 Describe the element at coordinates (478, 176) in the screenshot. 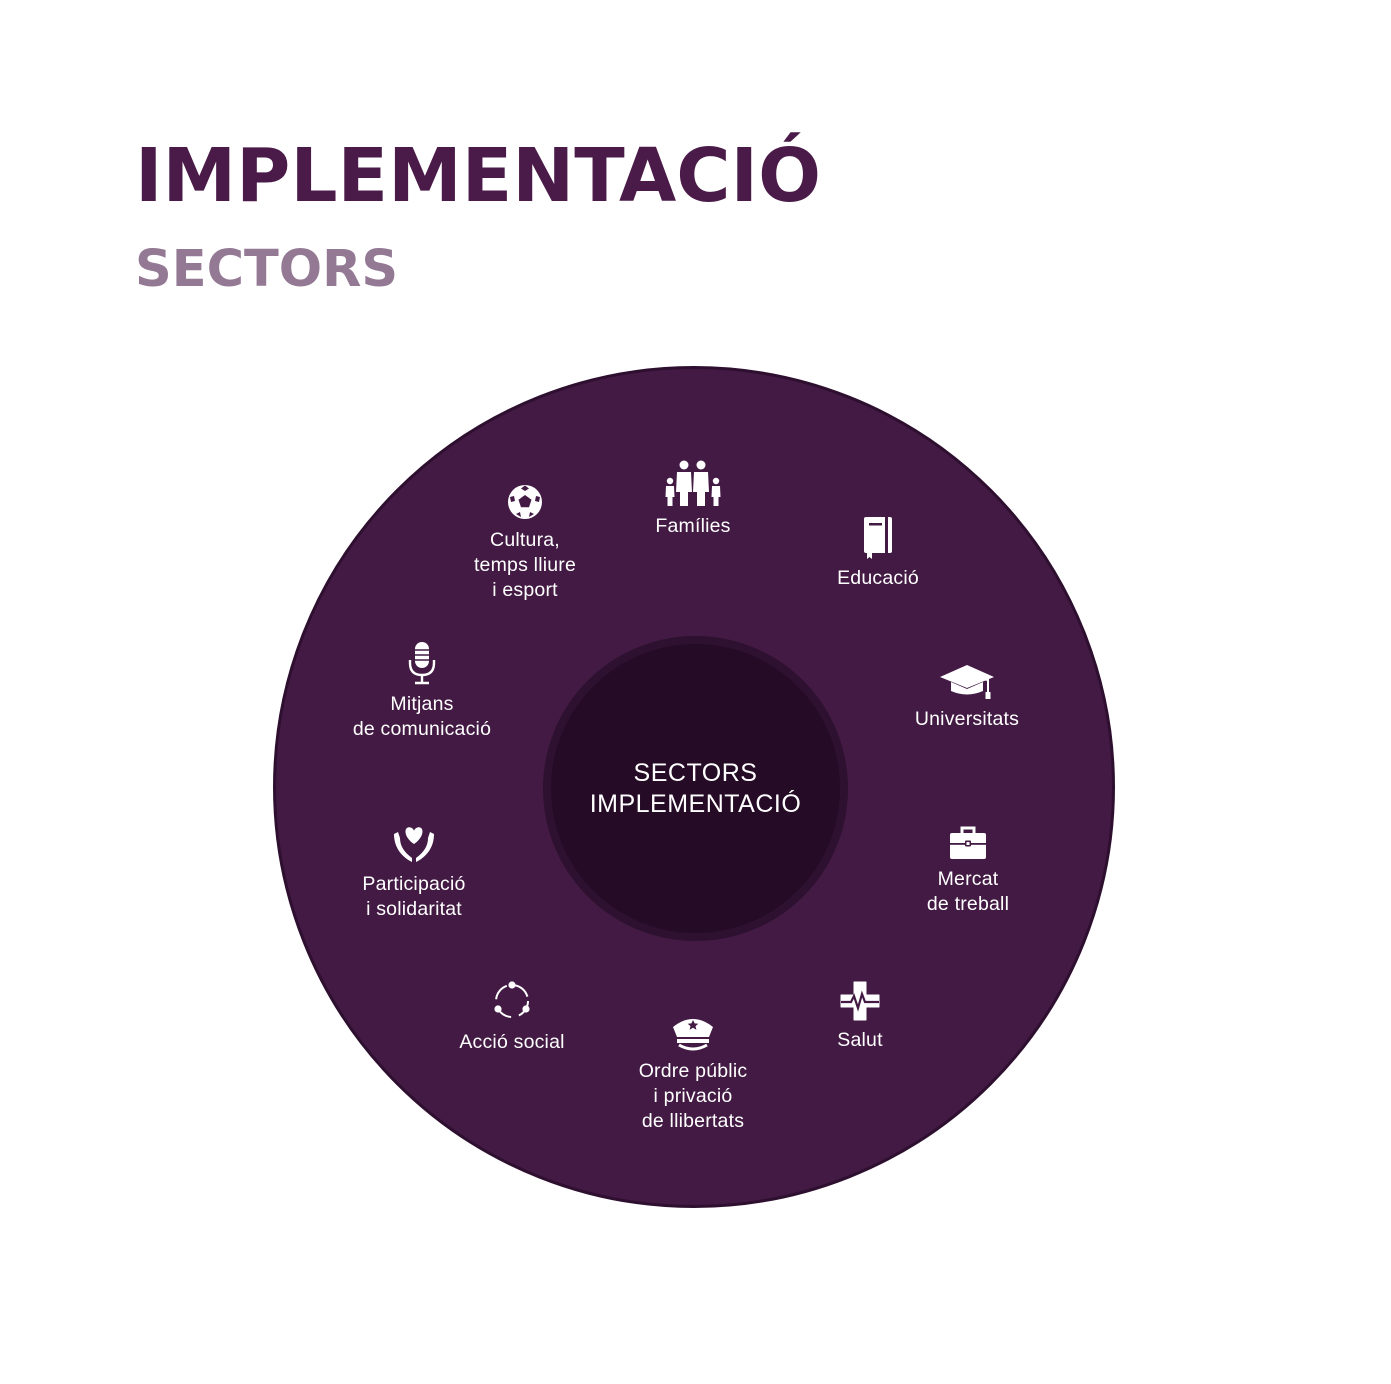

I see `page-title: IMPLEMENTACIÓ` at that location.